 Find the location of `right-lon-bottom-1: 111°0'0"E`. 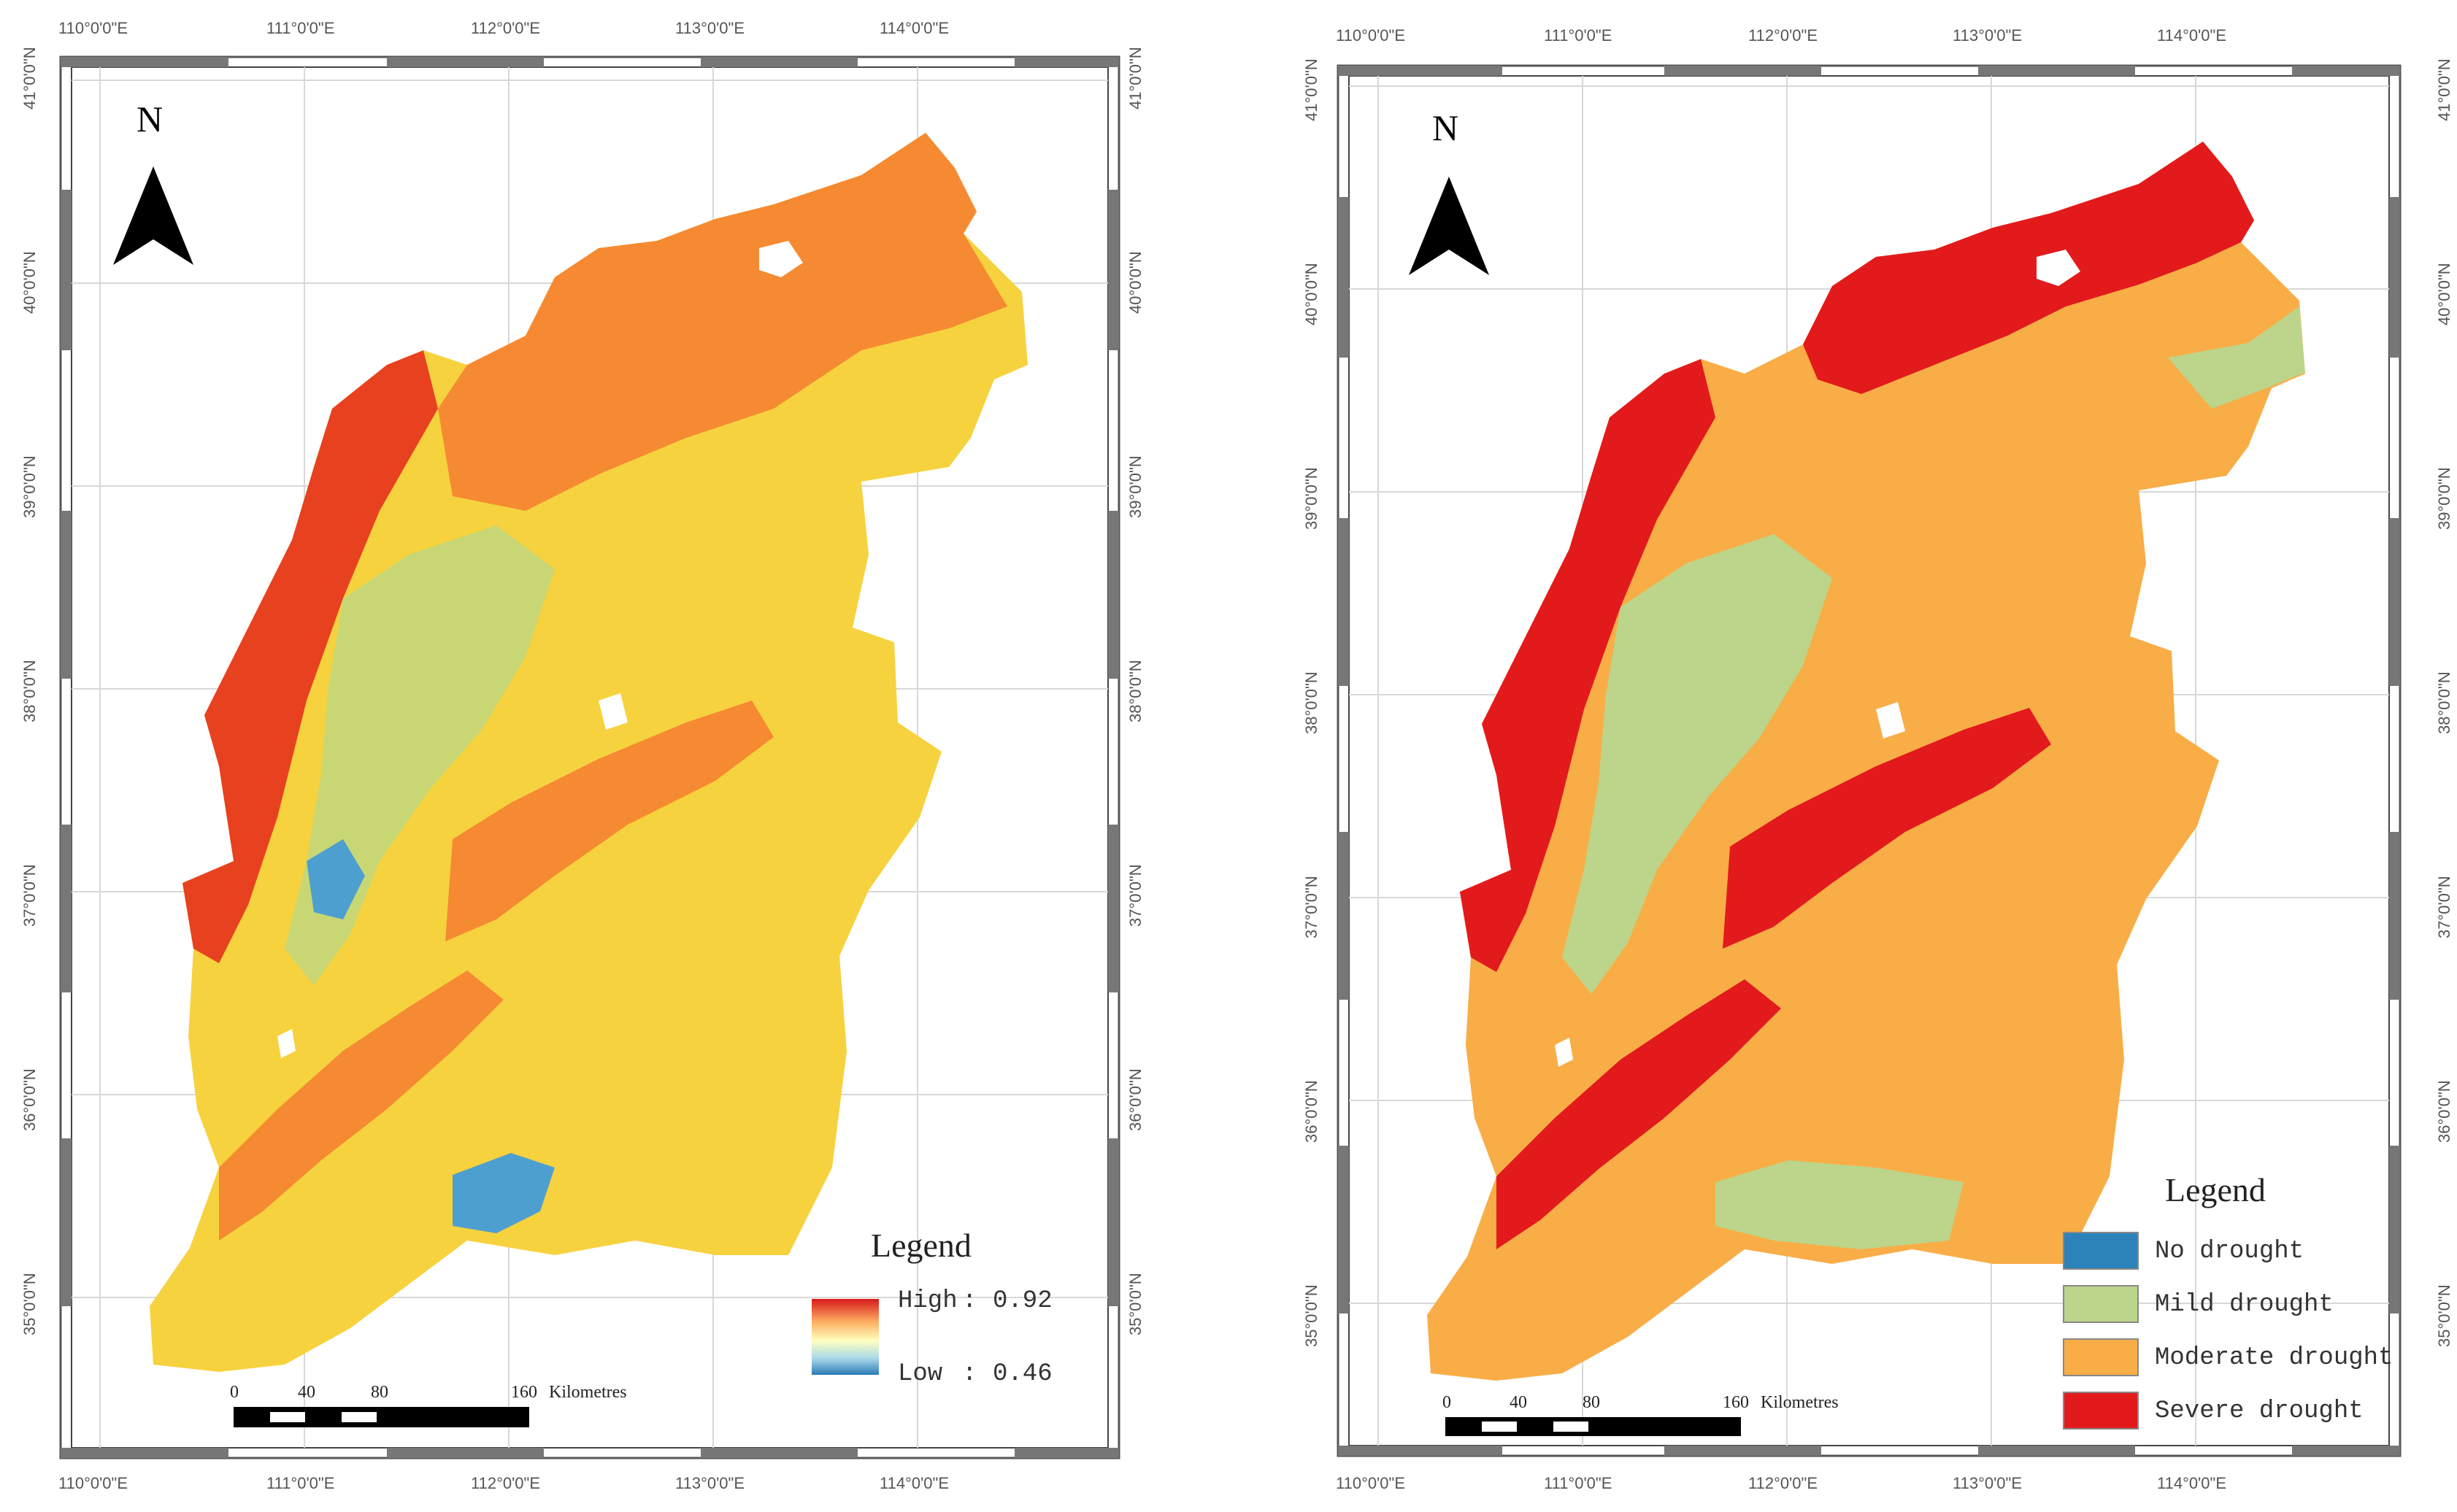

right-lon-bottom-1: 111°0'0"E is located at coordinates (1578, 1483).